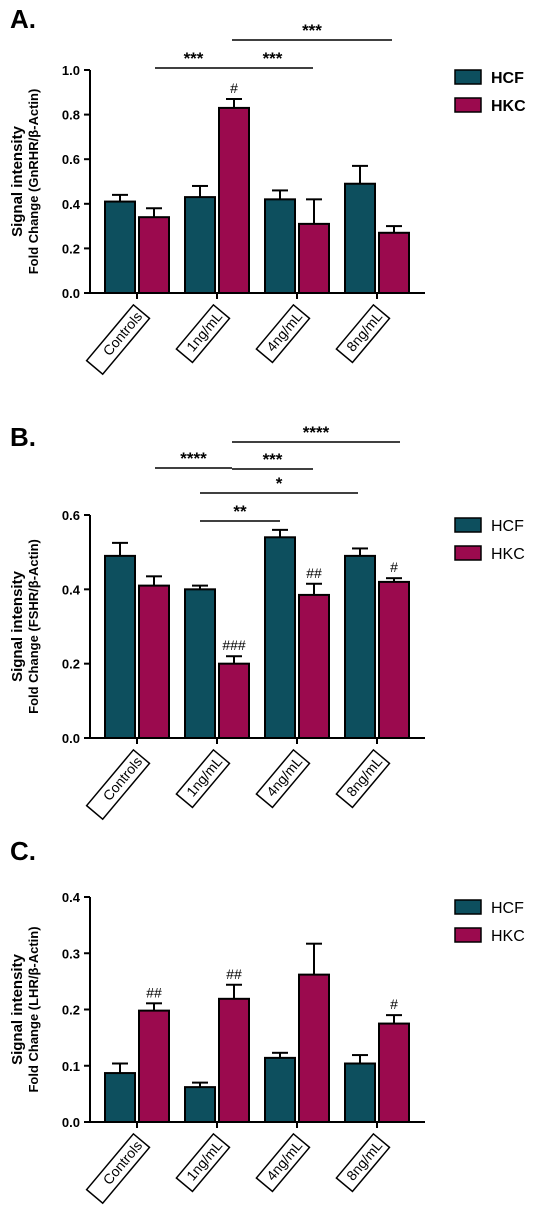 The height and width of the screenshot is (1231, 550). Describe the element at coordinates (71, 115) in the screenshot. I see `y-tick-label: 0.8` at that location.